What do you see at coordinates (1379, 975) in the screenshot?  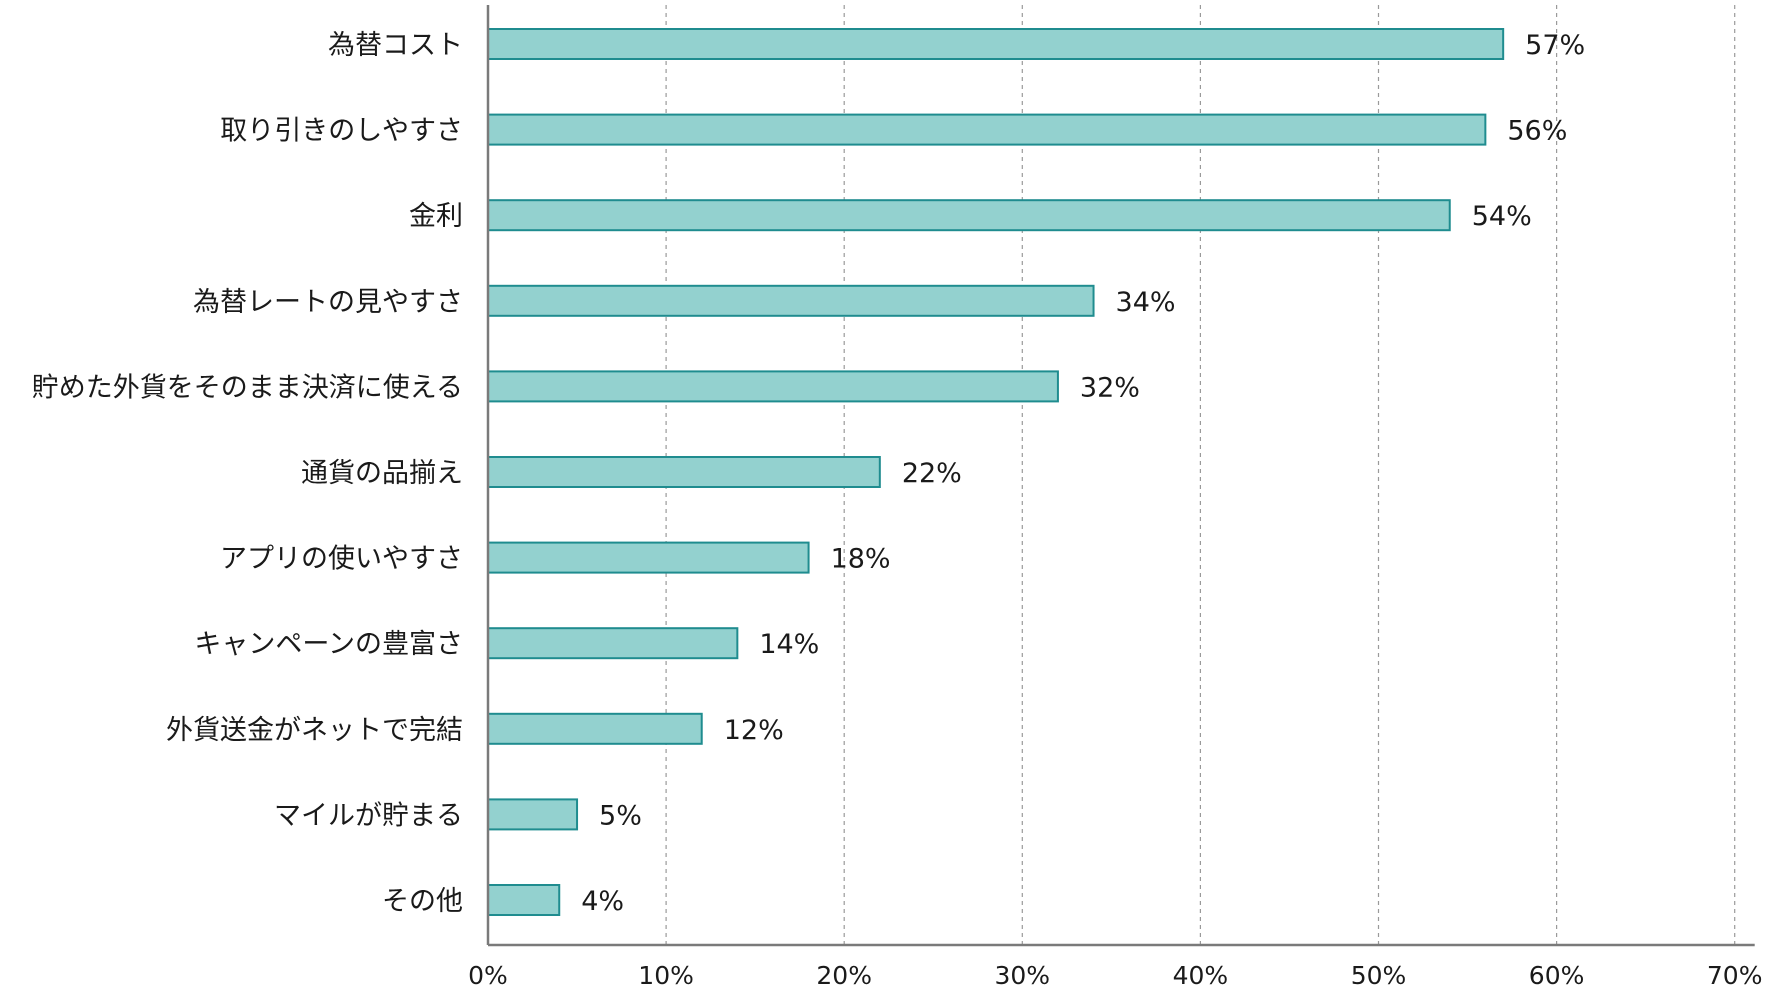 I see `x-tick-label: 50%` at bounding box center [1379, 975].